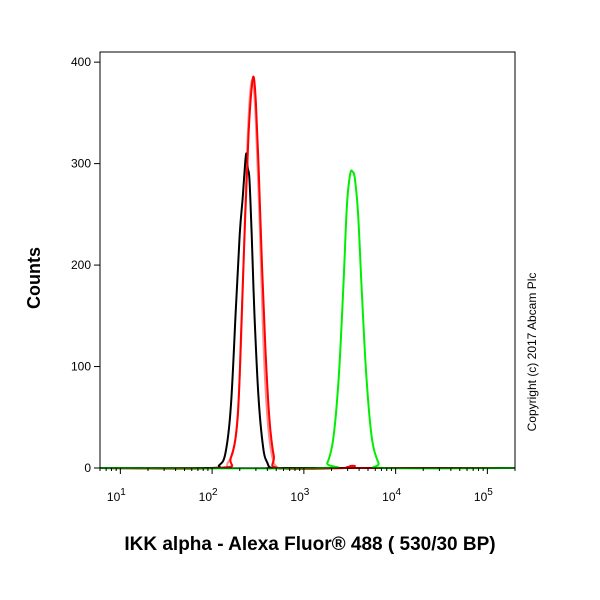  What do you see at coordinates (81, 265) in the screenshot?
I see `y-tick-label: 200` at bounding box center [81, 265].